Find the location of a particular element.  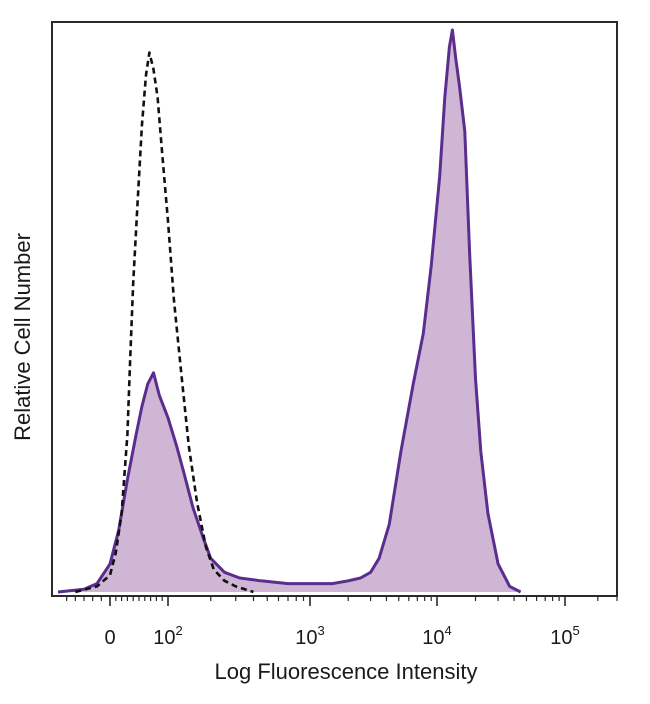

x-axis: 0 10² 10³ 10⁴ 10⁵ is located at coordinates (335, 622).